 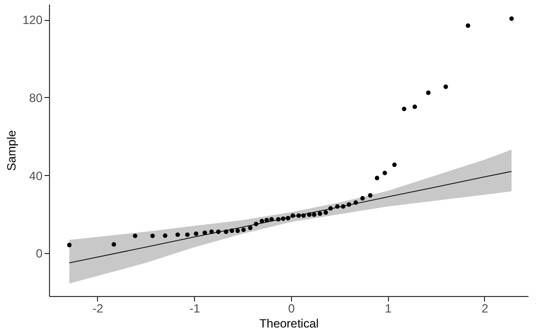 What do you see at coordinates (485, 309) in the screenshot?
I see `x-tick-label: 2` at bounding box center [485, 309].